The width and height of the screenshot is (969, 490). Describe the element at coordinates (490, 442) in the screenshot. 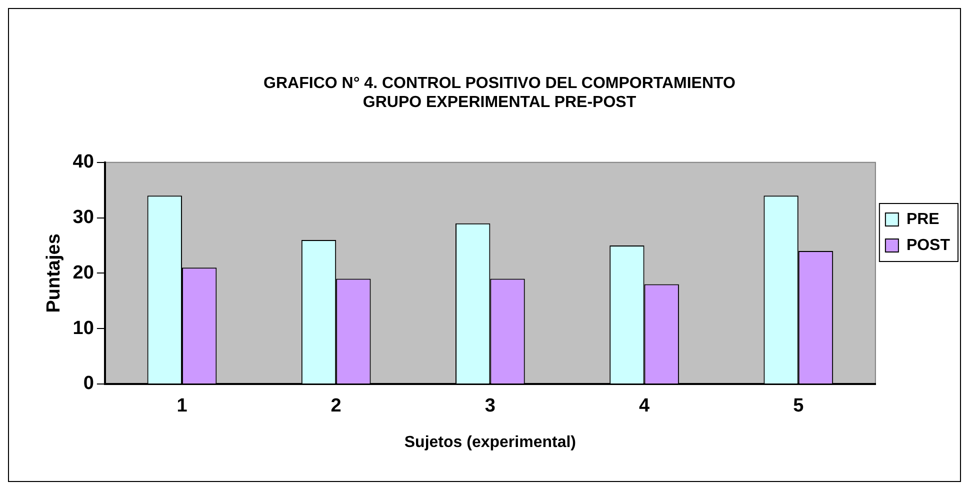

I see `x-axis-title: Sujetos (experimental)` at that location.